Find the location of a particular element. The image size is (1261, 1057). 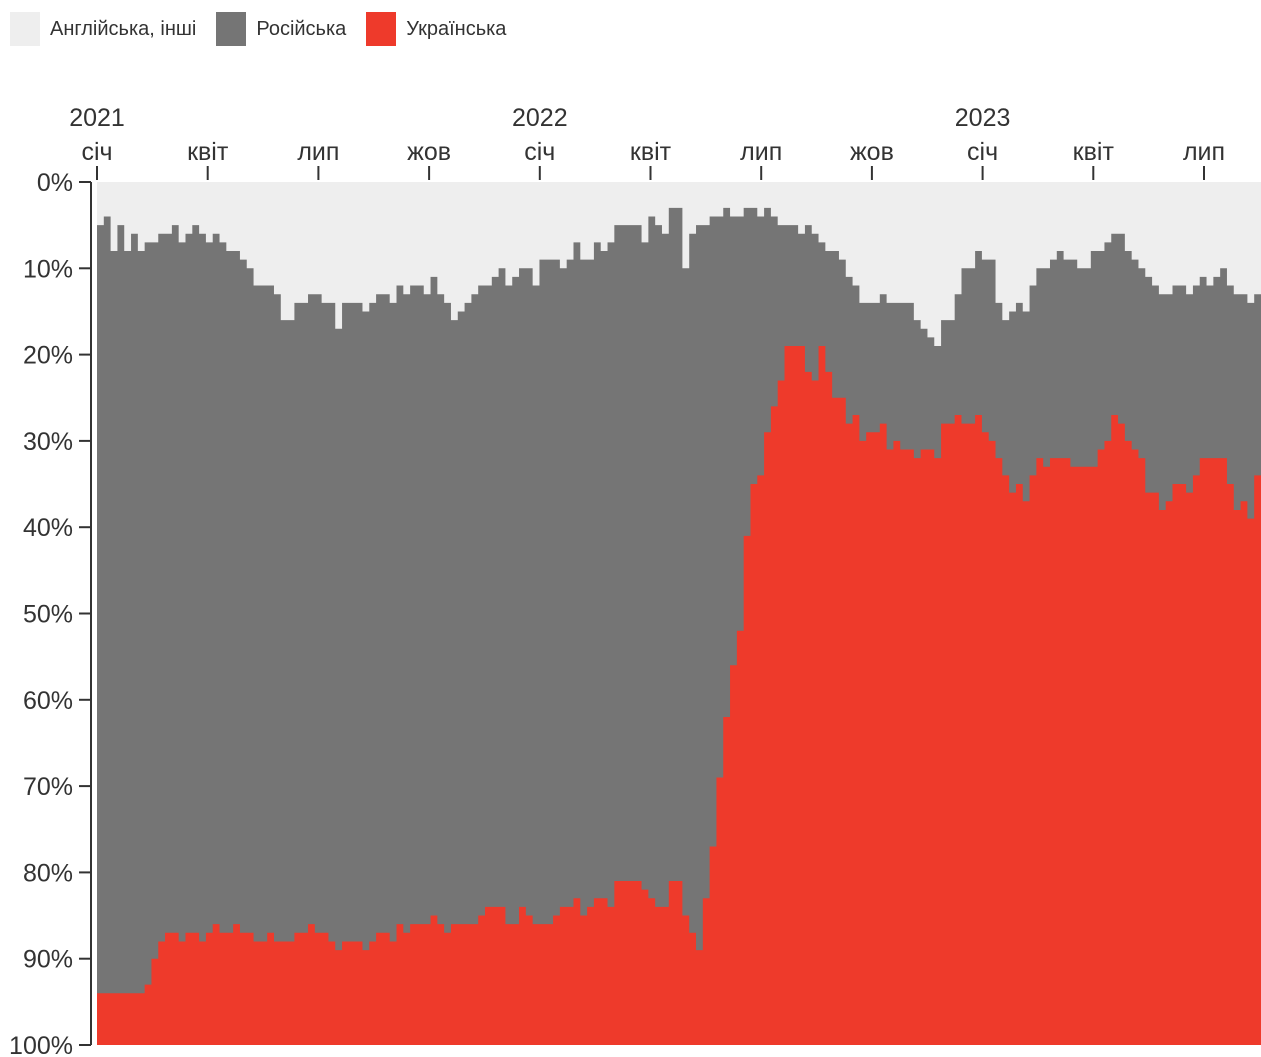

legend-label-russian: Російська is located at coordinates (301, 28).